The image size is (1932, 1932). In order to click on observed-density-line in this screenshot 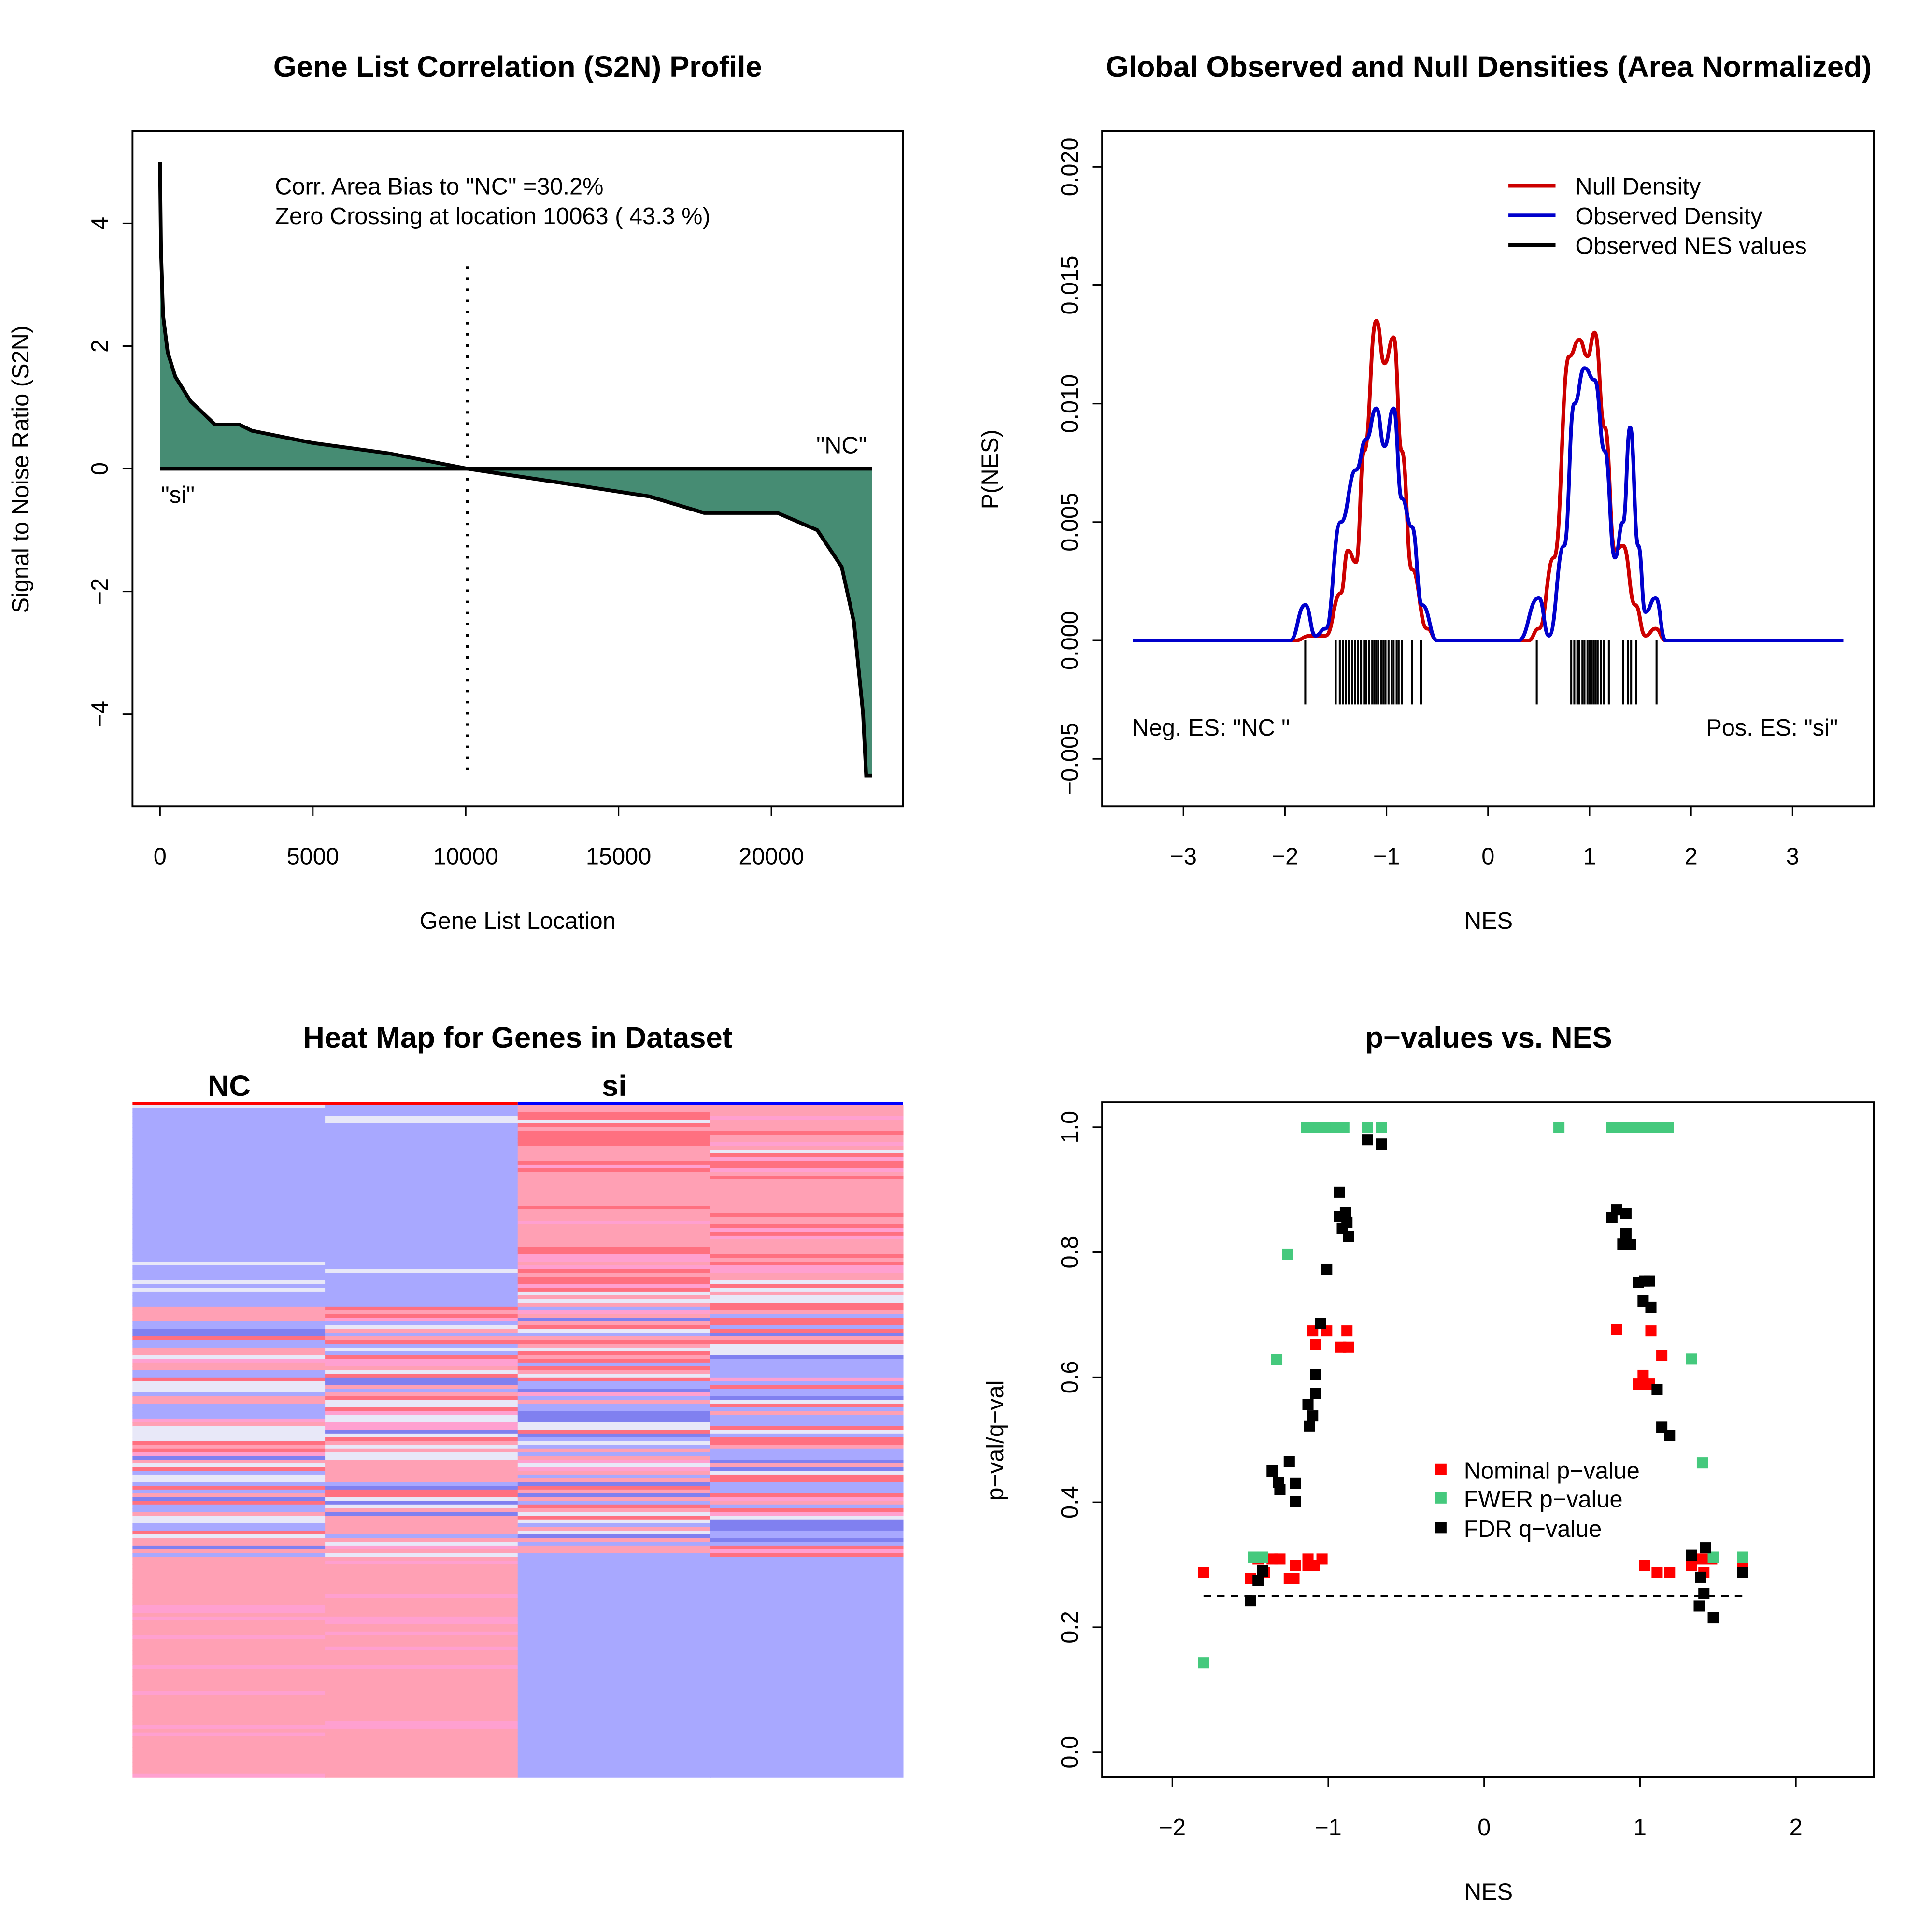, I will do `click(1488, 504)`.